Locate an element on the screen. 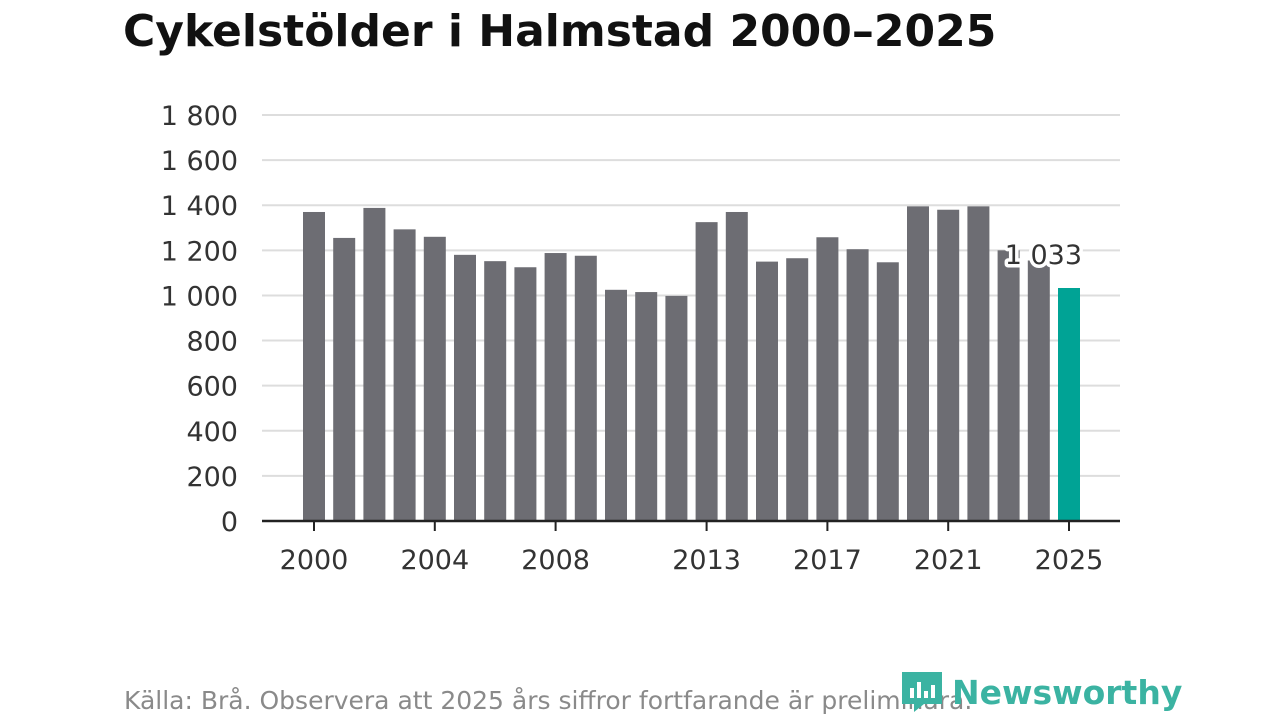 The width and height of the screenshot is (1280, 720). brand-name: Newsworthy is located at coordinates (1067, 692).